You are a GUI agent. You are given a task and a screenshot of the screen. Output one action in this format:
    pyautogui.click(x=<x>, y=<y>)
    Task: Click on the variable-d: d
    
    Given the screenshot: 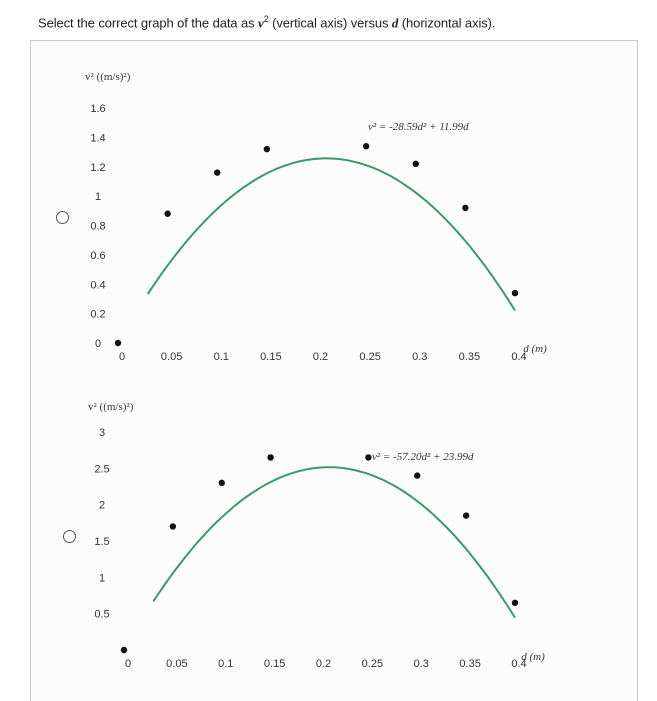 What is the action you would take?
    pyautogui.click(x=395, y=23)
    